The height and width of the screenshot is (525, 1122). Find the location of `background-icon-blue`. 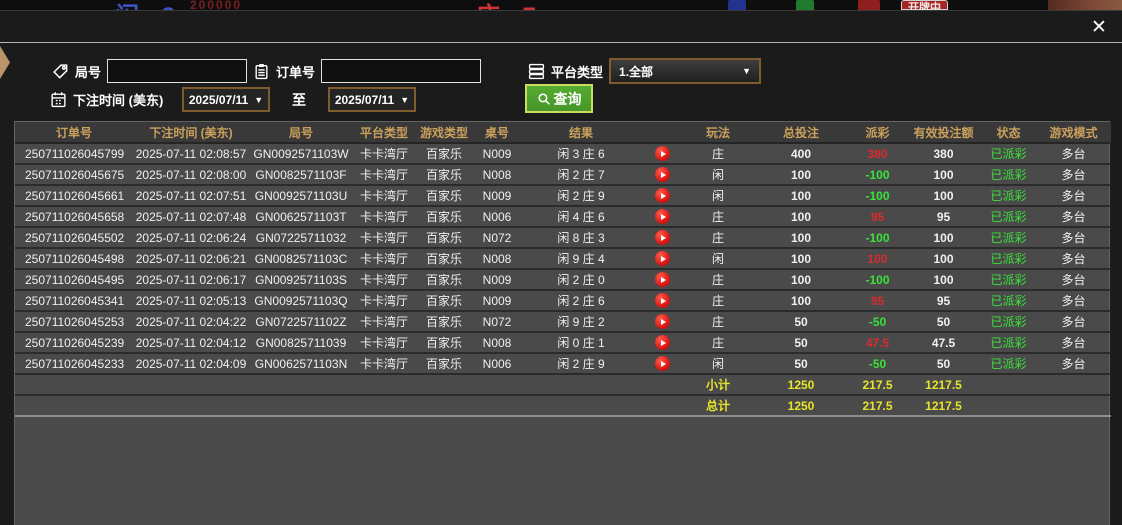

background-icon-blue is located at coordinates (737, 5).